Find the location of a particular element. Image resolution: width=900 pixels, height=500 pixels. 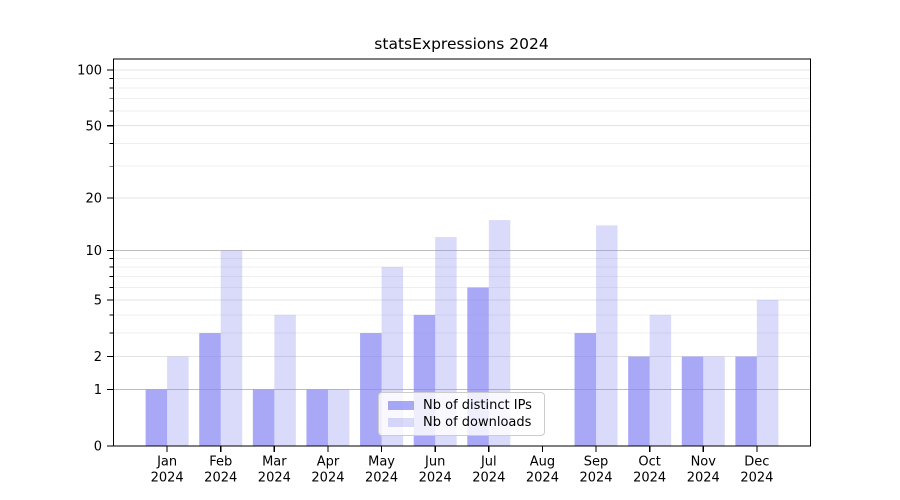

bar-nb-of-distinct-ips-feb is located at coordinates (210, 389).